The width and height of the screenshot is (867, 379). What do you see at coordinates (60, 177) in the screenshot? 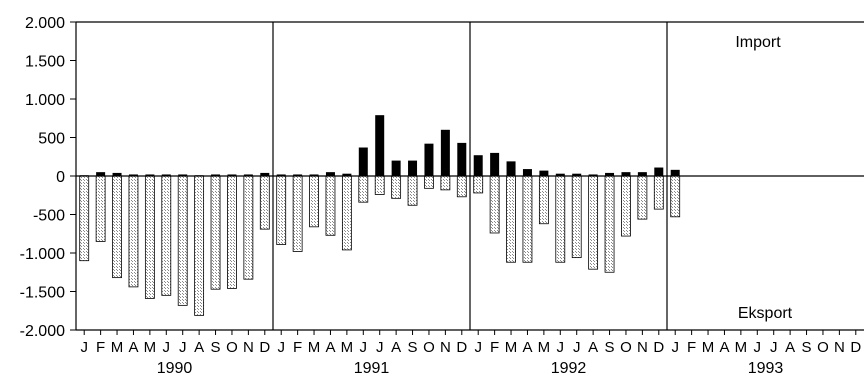
I see `y-tick-label: 0` at bounding box center [60, 177].